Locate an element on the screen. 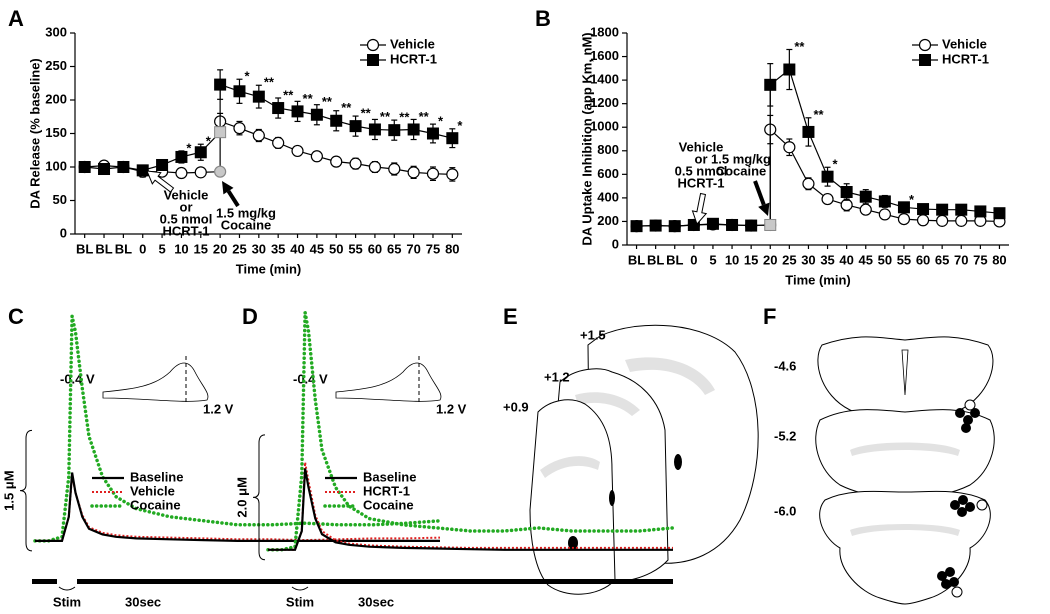  arrow-shaft is located at coordinates (759, 193).